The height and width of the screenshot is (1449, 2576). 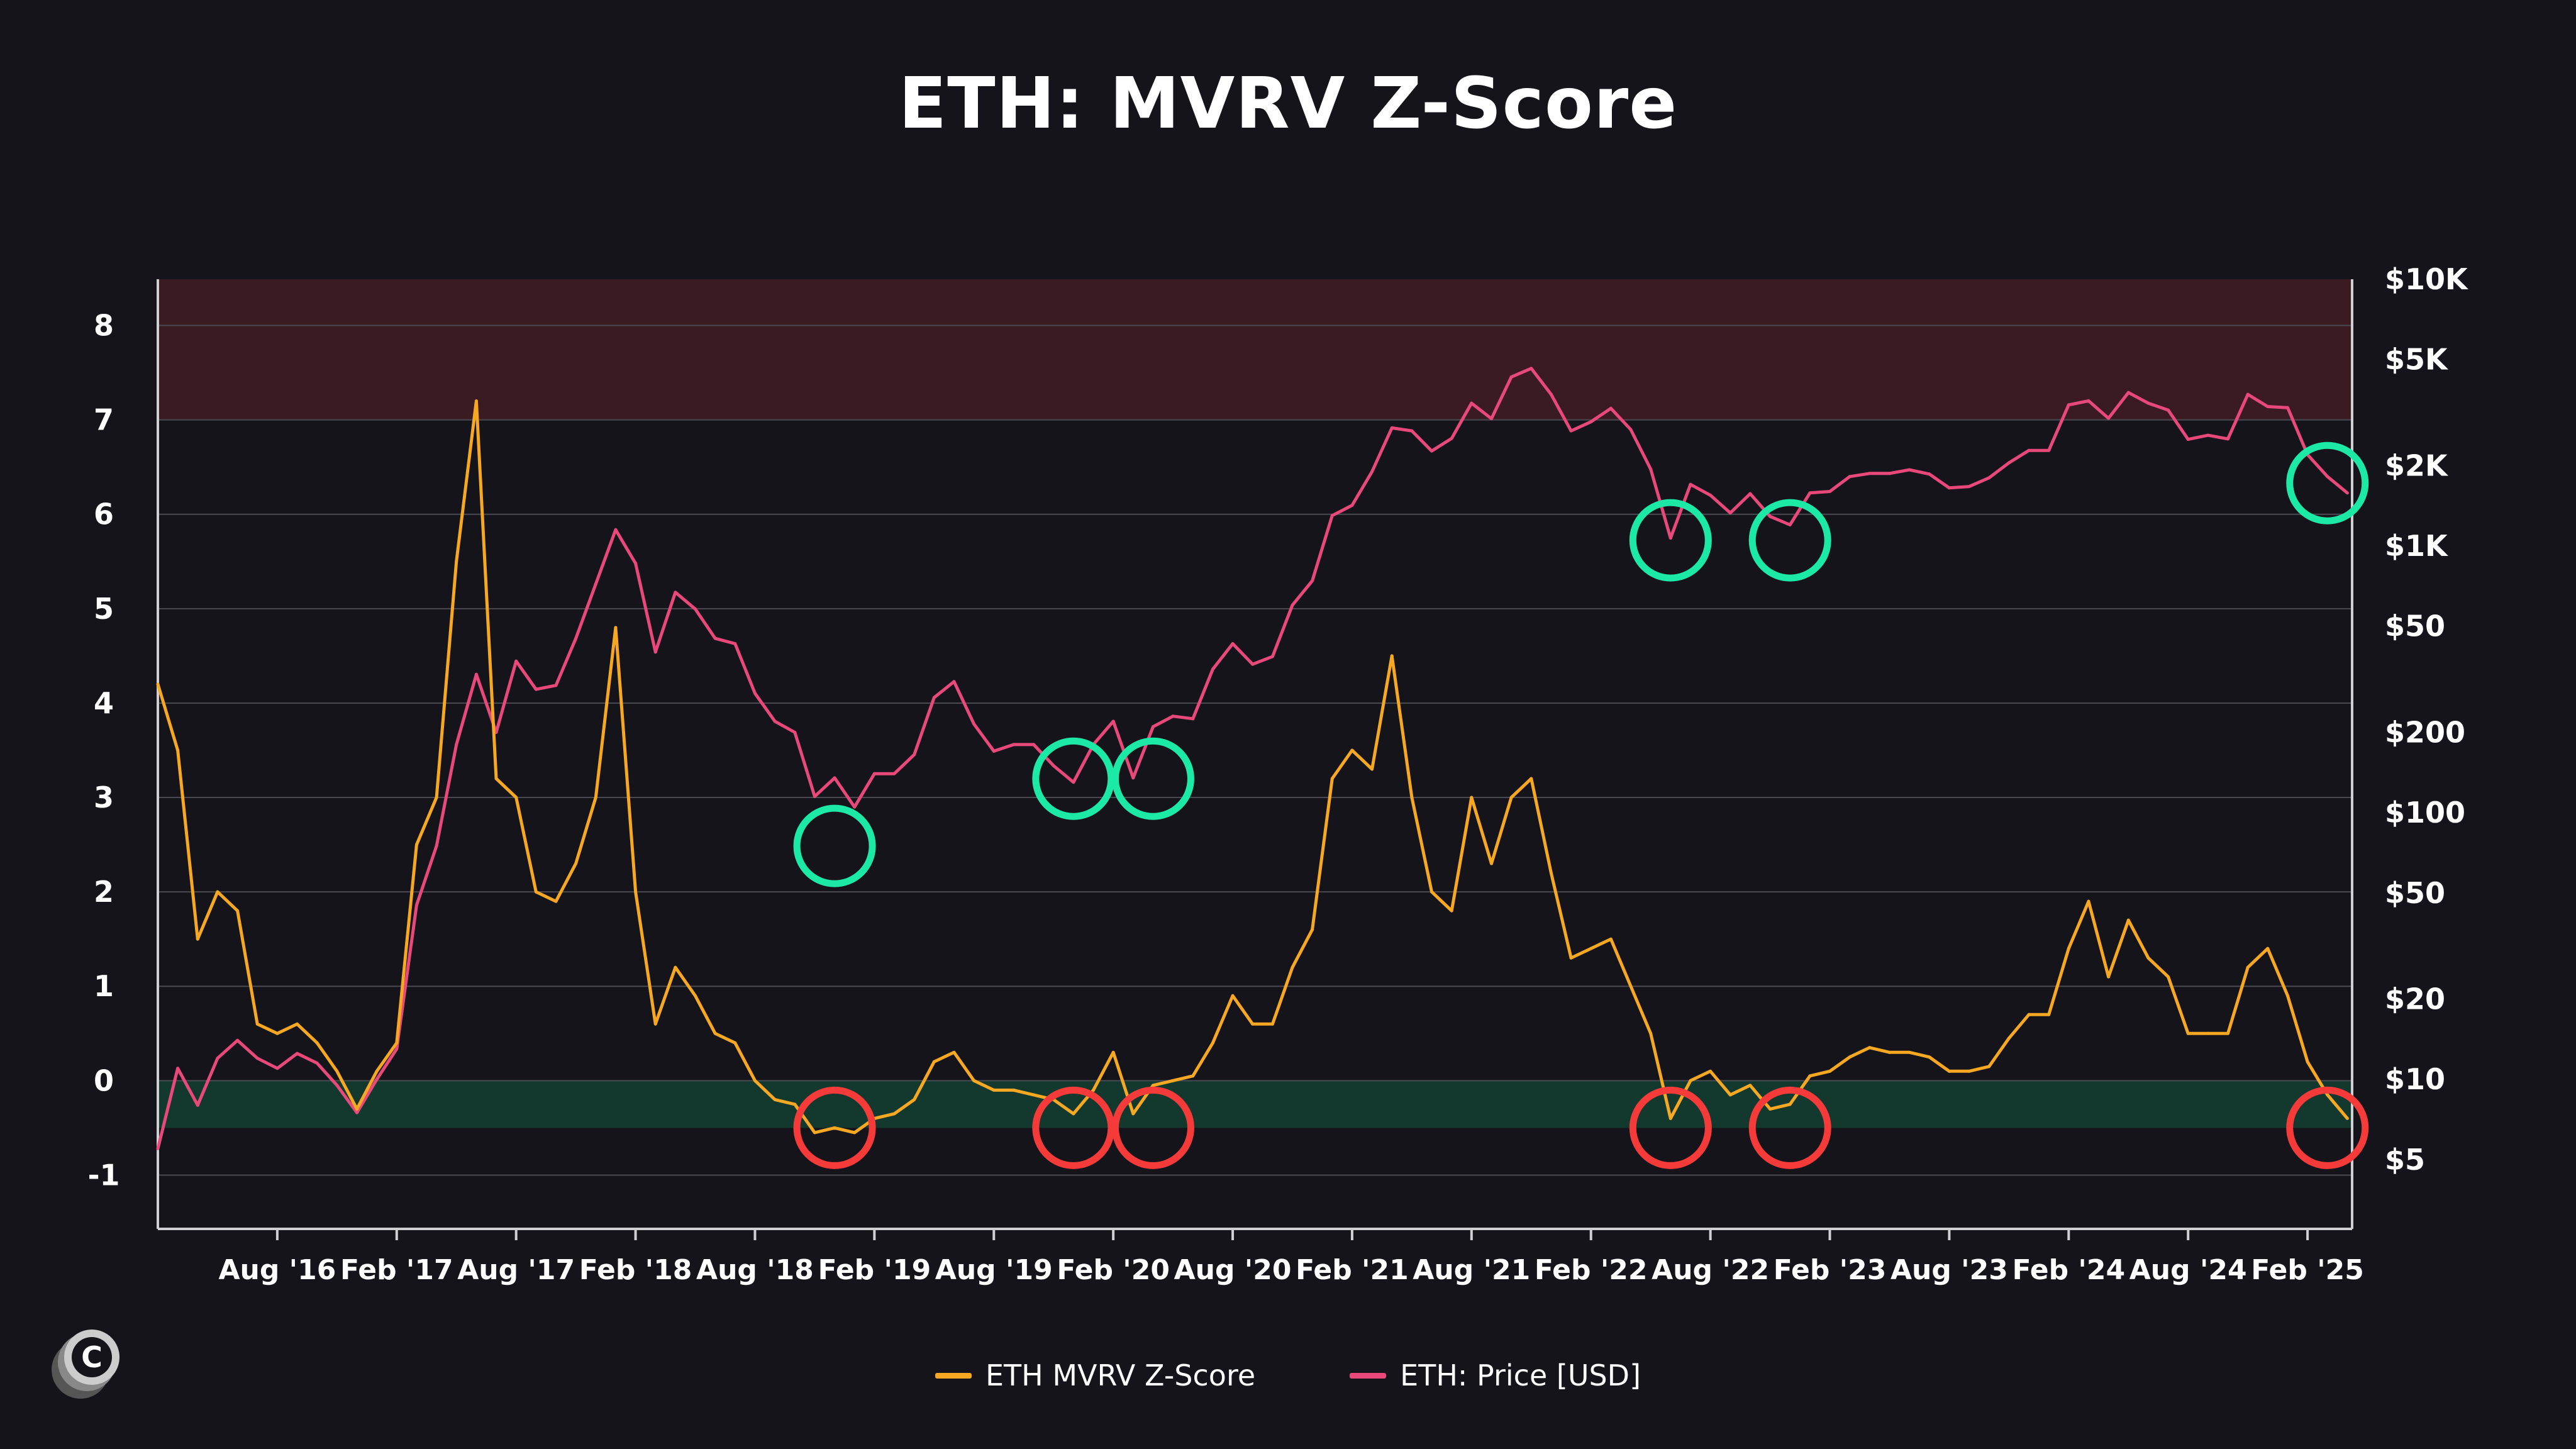 I want to click on legend-item-zscore: ETH MVRV Z-Score, so click(x=1095, y=1375).